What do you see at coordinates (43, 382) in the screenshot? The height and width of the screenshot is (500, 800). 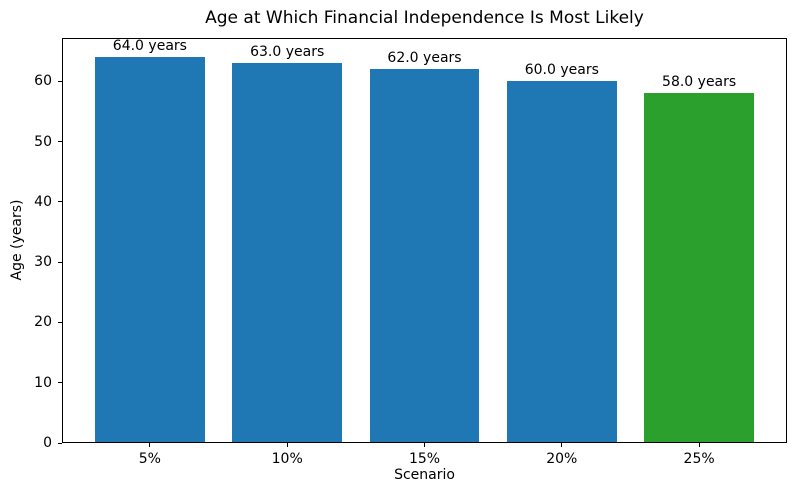 I see `y-tick-label: 10` at bounding box center [43, 382].